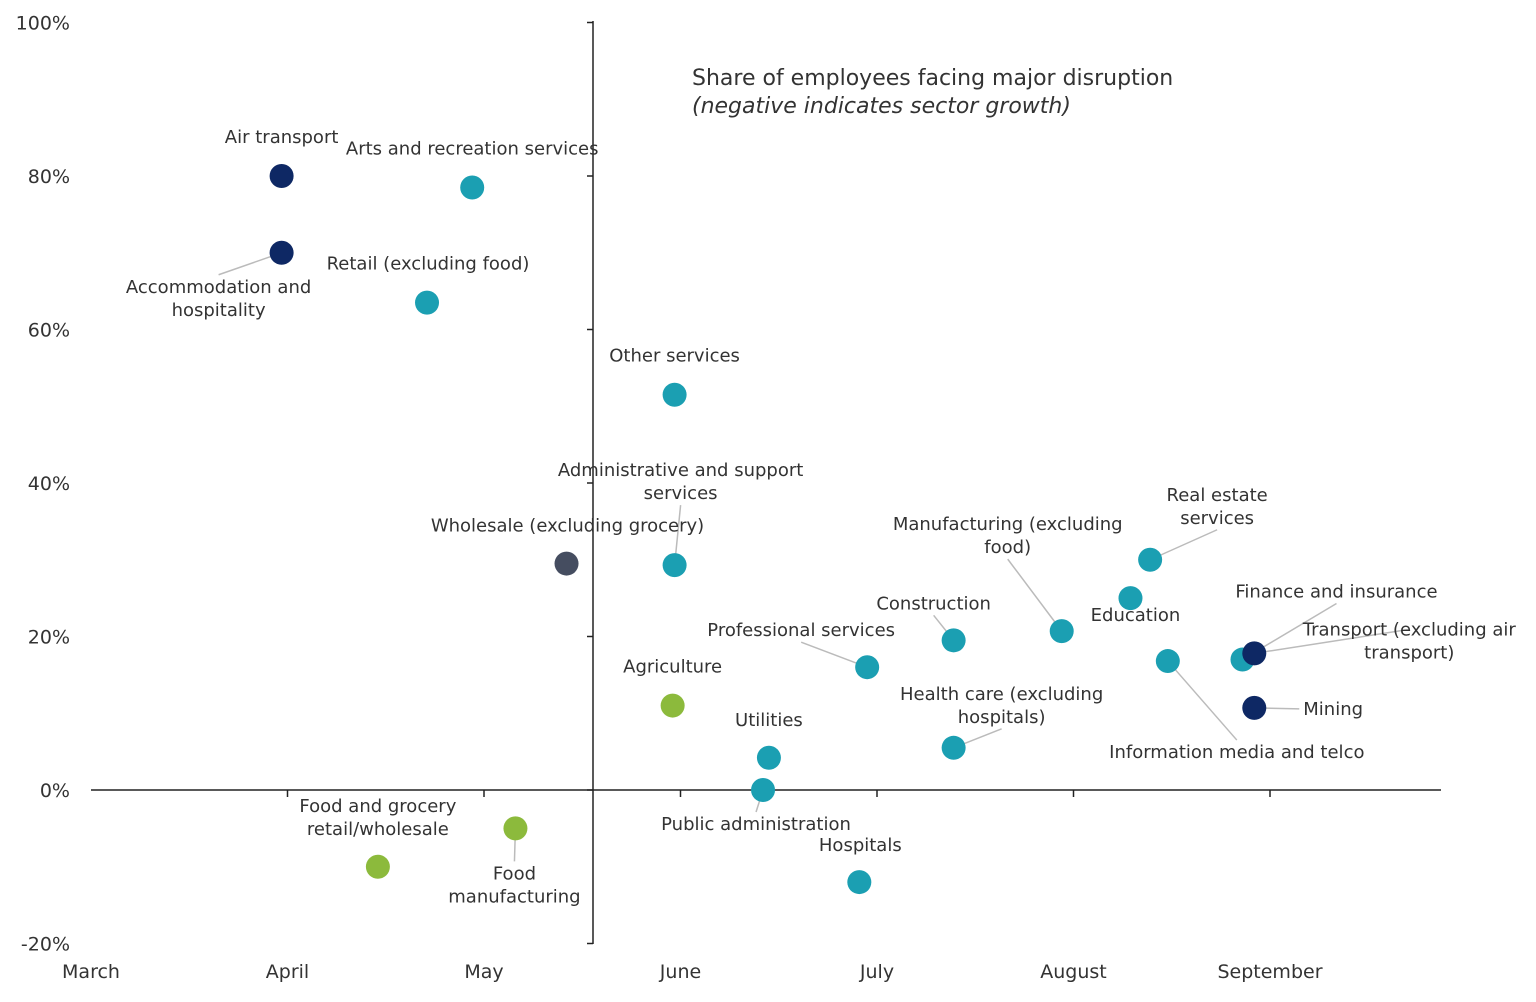  I want to click on y-tick-label: -20%, so click(45, 945).